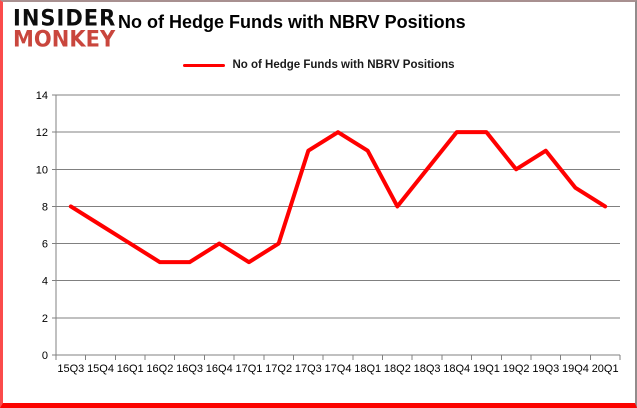  I want to click on y-axis-tick-label: 0, so click(45, 356).